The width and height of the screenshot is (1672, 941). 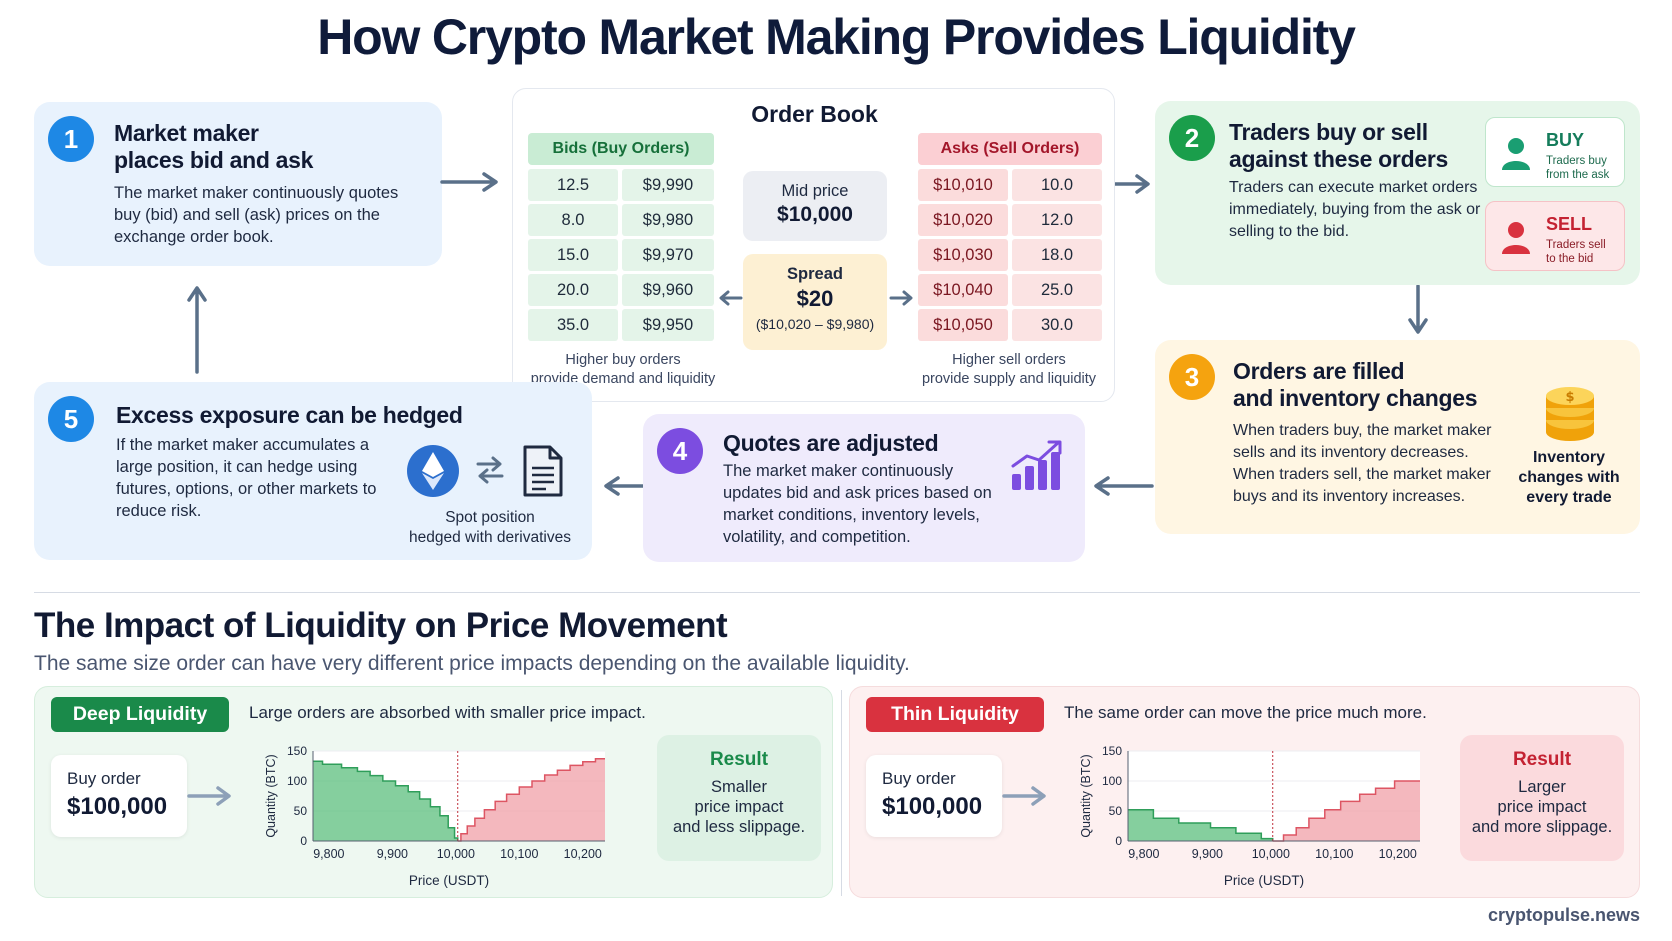 I want to click on ask-qty: 30.0, so click(x=1057, y=325).